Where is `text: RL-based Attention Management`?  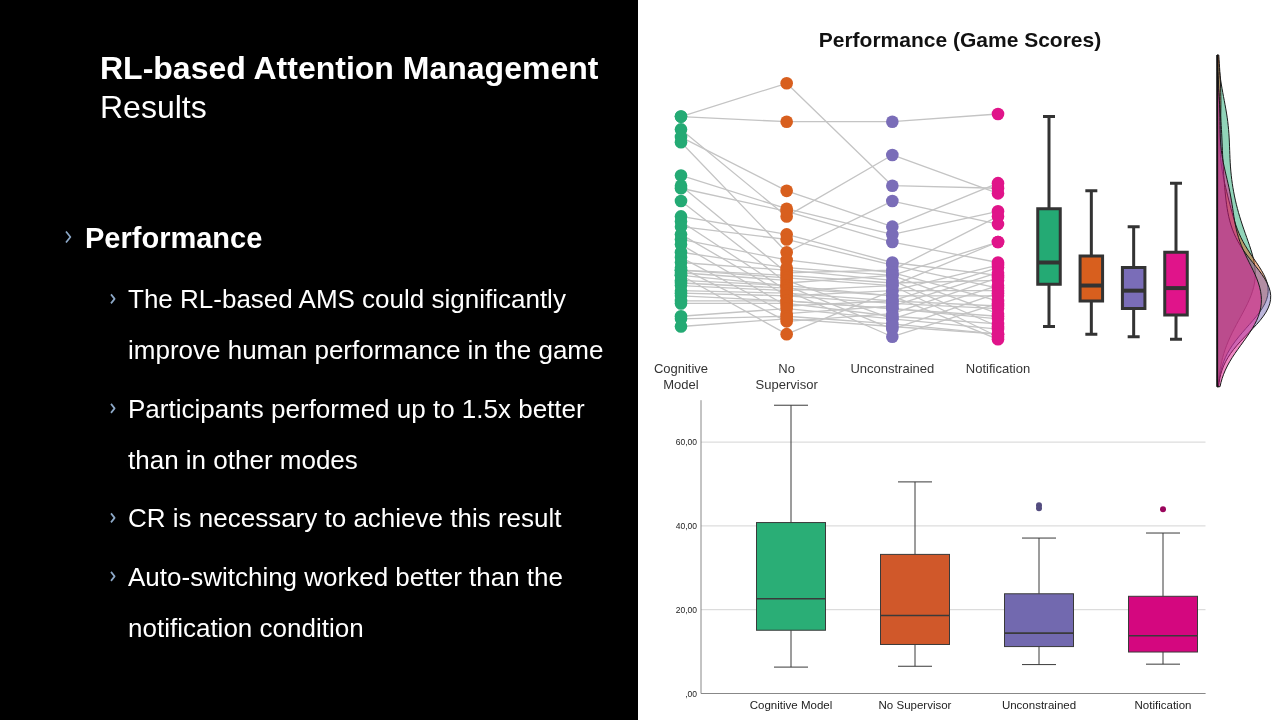 text: RL-based Attention Management is located at coordinates (349, 67).